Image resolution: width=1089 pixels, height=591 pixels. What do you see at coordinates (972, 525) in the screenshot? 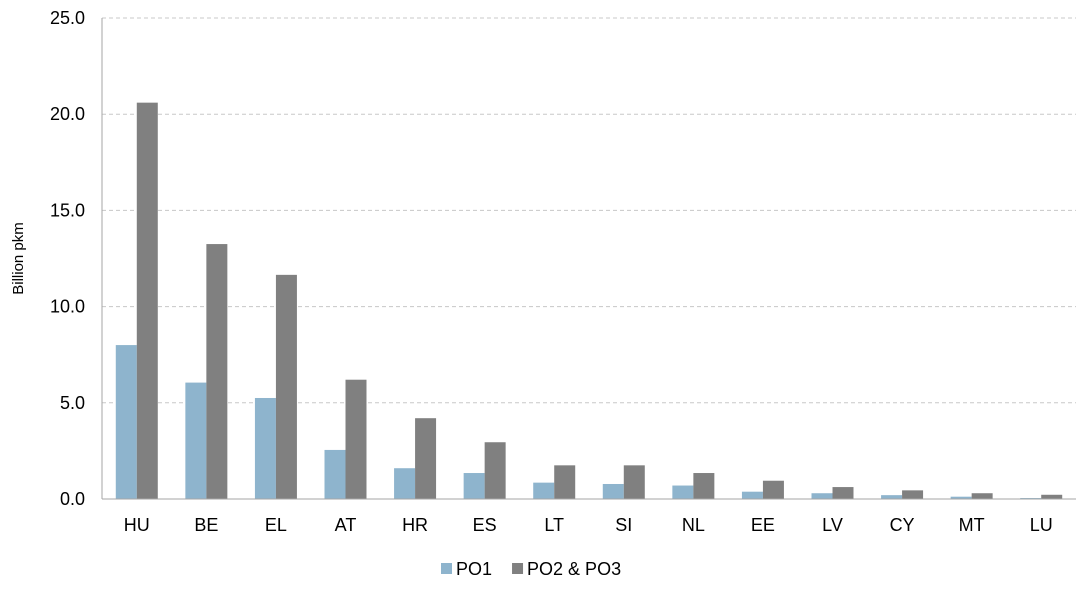
I see `x-tick-label: MT` at bounding box center [972, 525].